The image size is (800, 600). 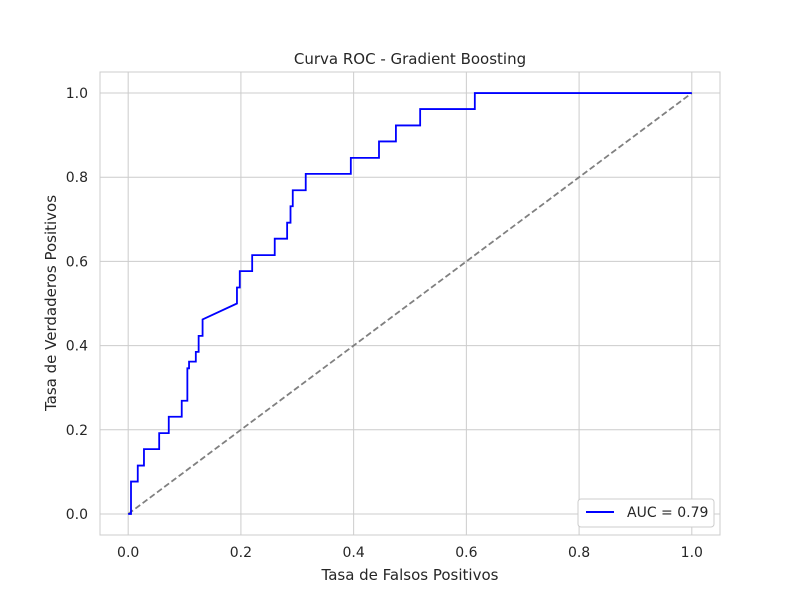 I want to click on x-tick-label: 0.8, so click(x=579, y=553).